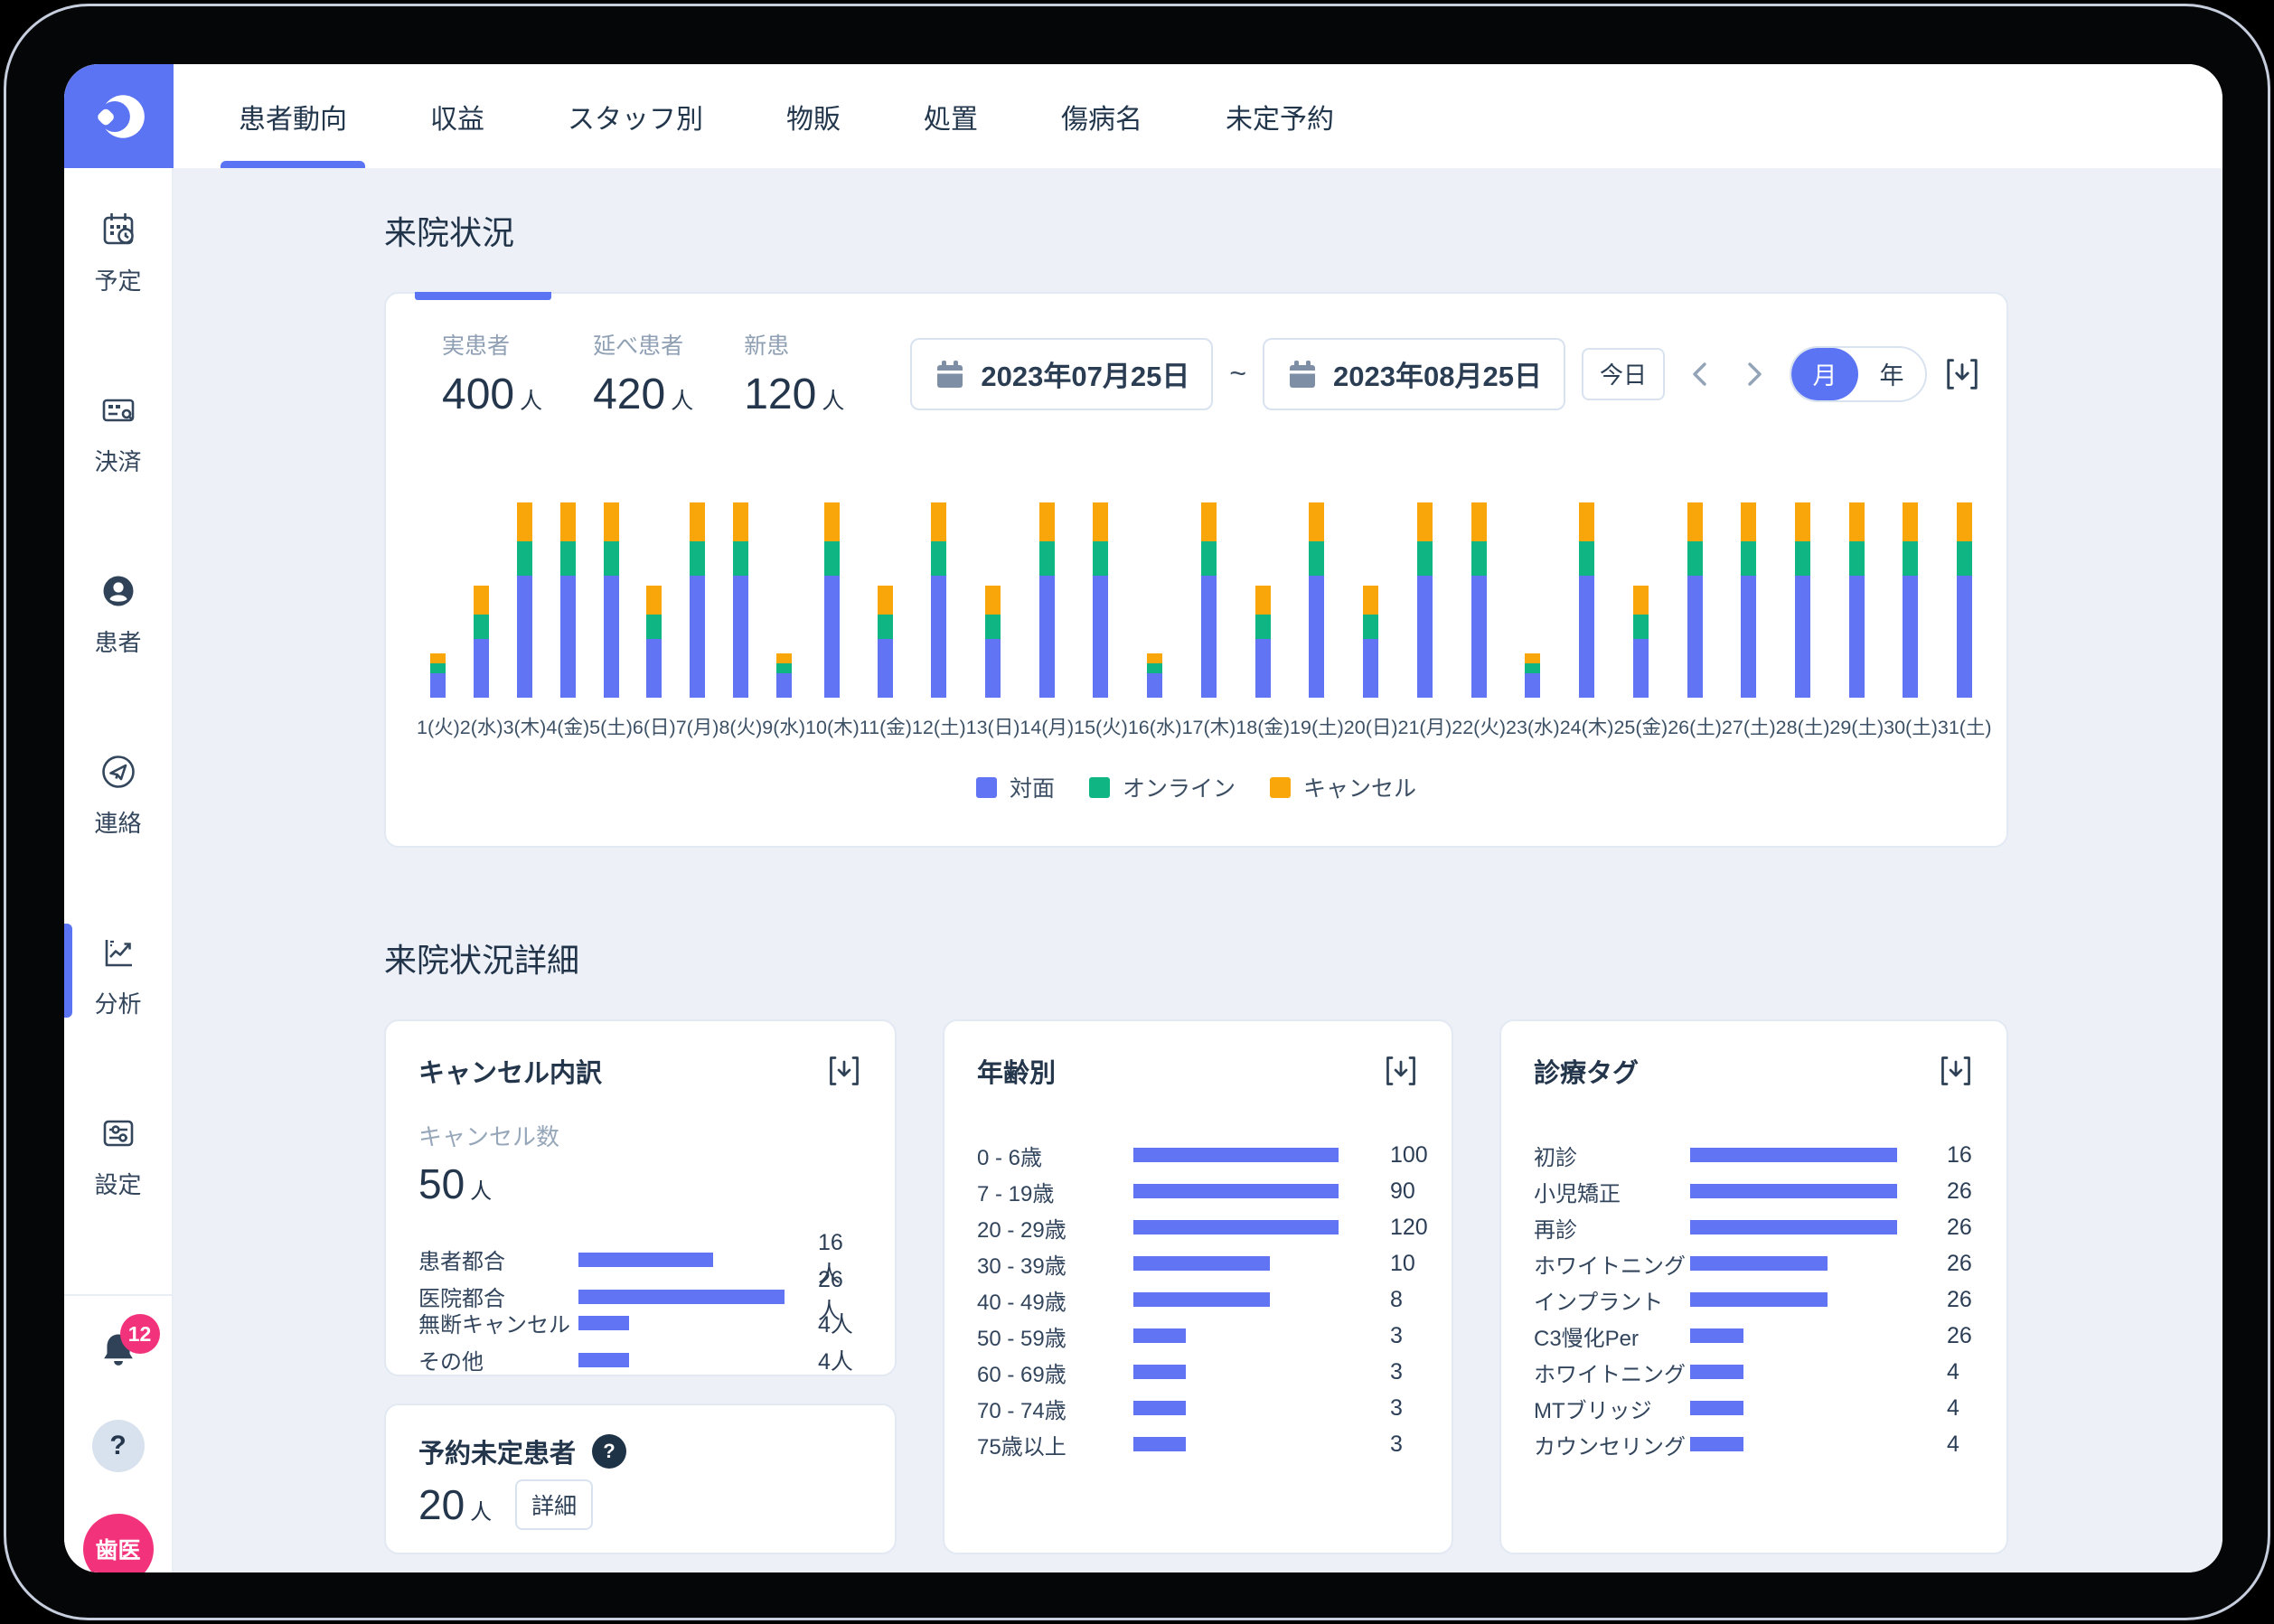 This screenshot has height=1624, width=2274. What do you see at coordinates (1640, 727) in the screenshot?
I see `x-axis-label: 25(金)` at bounding box center [1640, 727].